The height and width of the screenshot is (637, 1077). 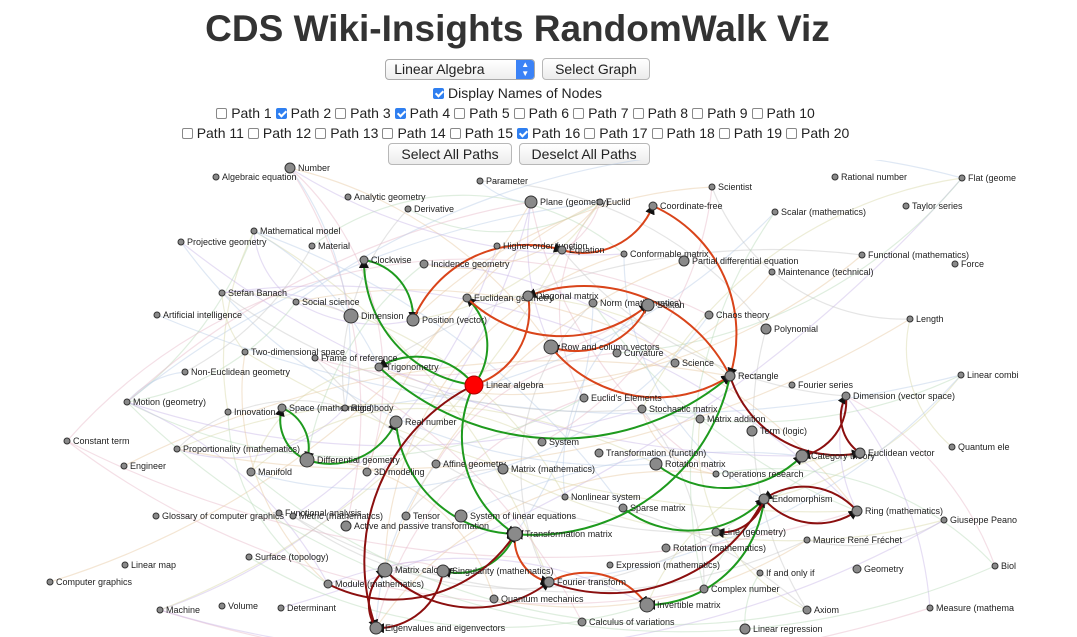 I want to click on graph-node: Force, so click(x=967, y=264).